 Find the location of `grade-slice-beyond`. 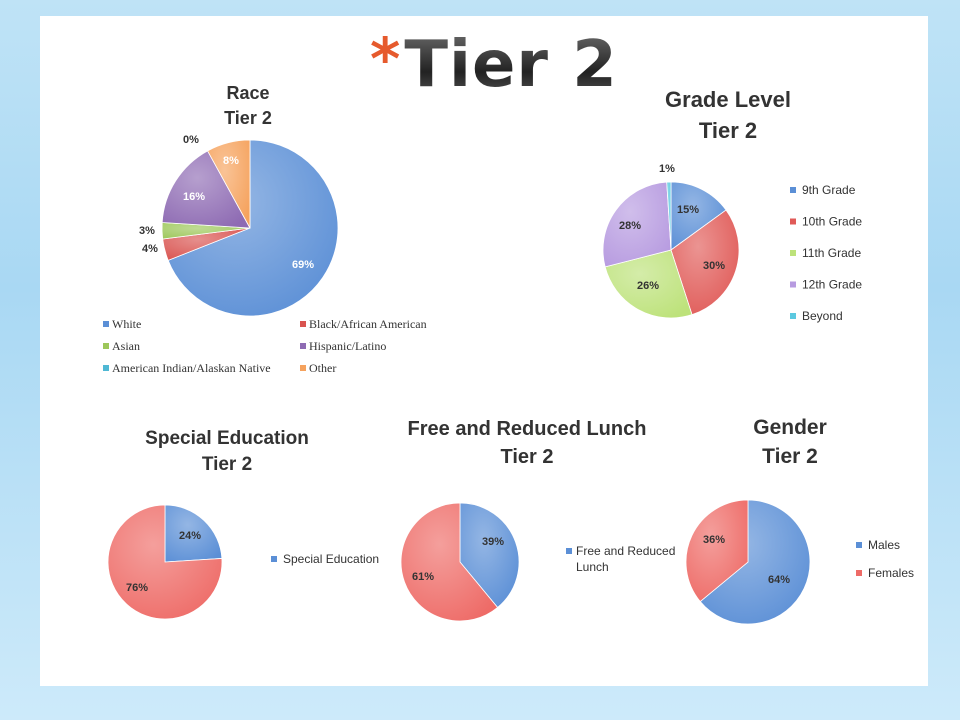

grade-slice-beyond is located at coordinates (669, 216).